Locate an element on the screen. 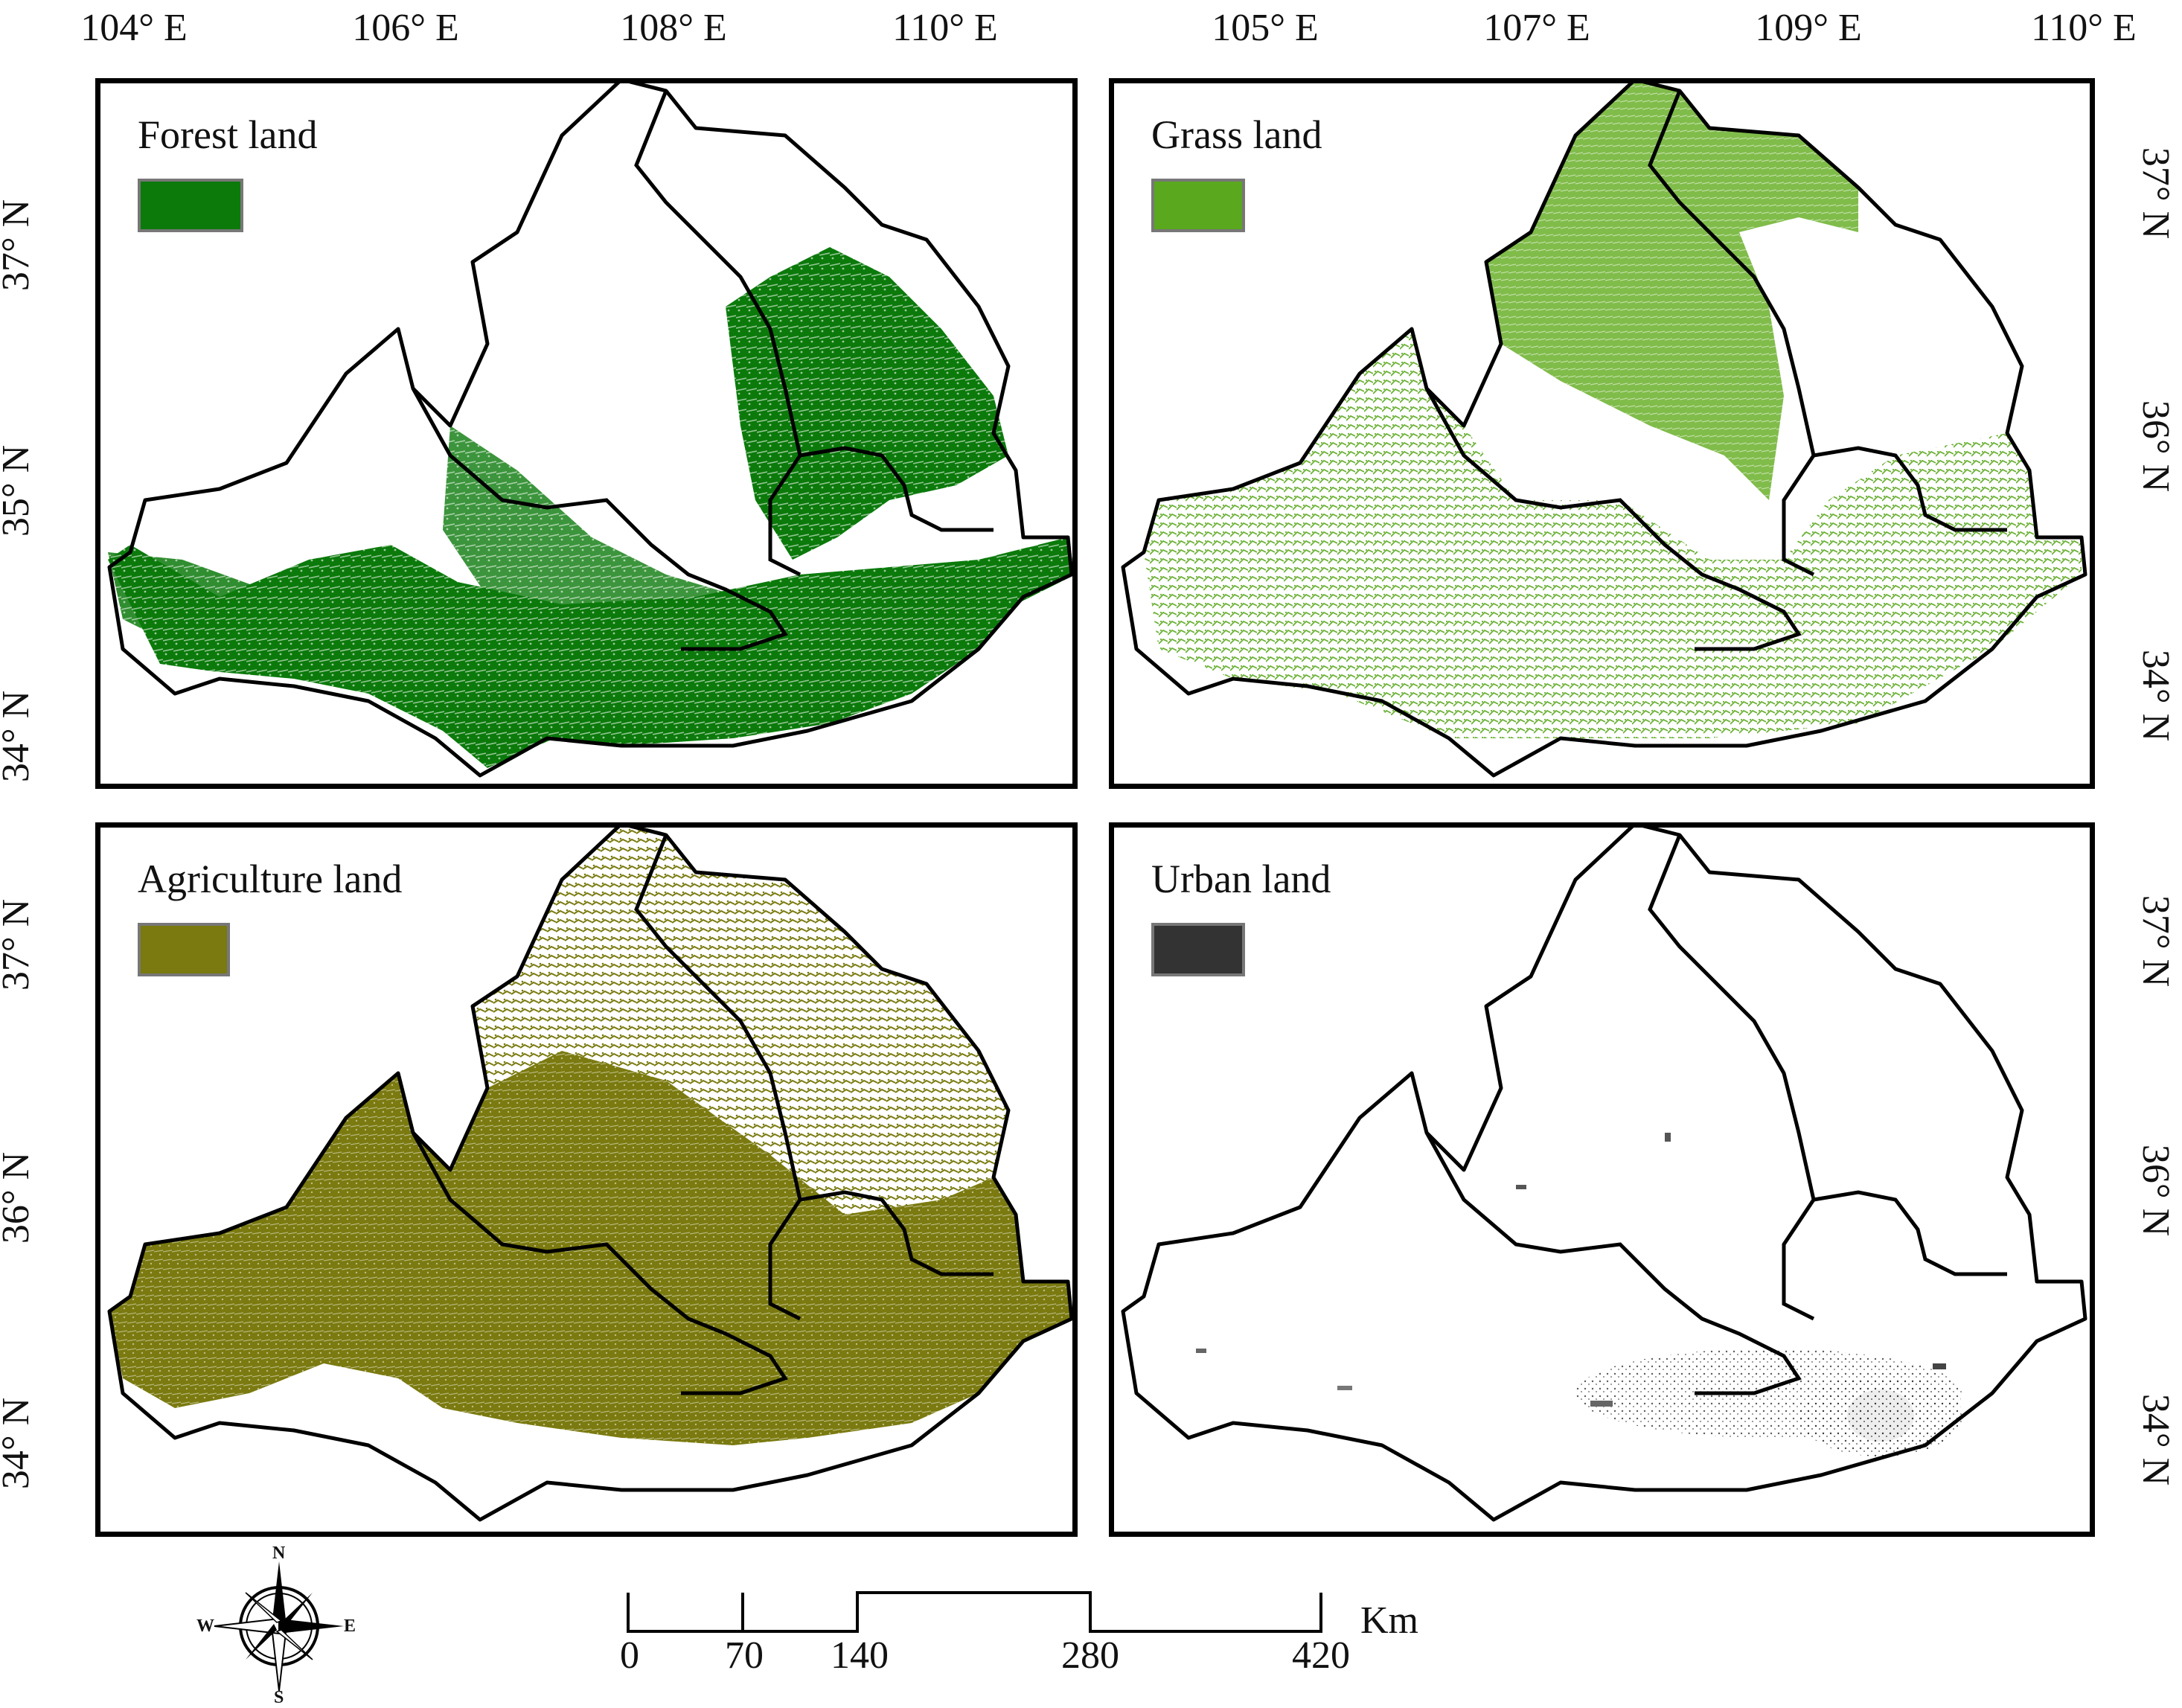 The height and width of the screenshot is (1708, 2182). lat-label-left-34-bottom: 34° N is located at coordinates (19, 1444).